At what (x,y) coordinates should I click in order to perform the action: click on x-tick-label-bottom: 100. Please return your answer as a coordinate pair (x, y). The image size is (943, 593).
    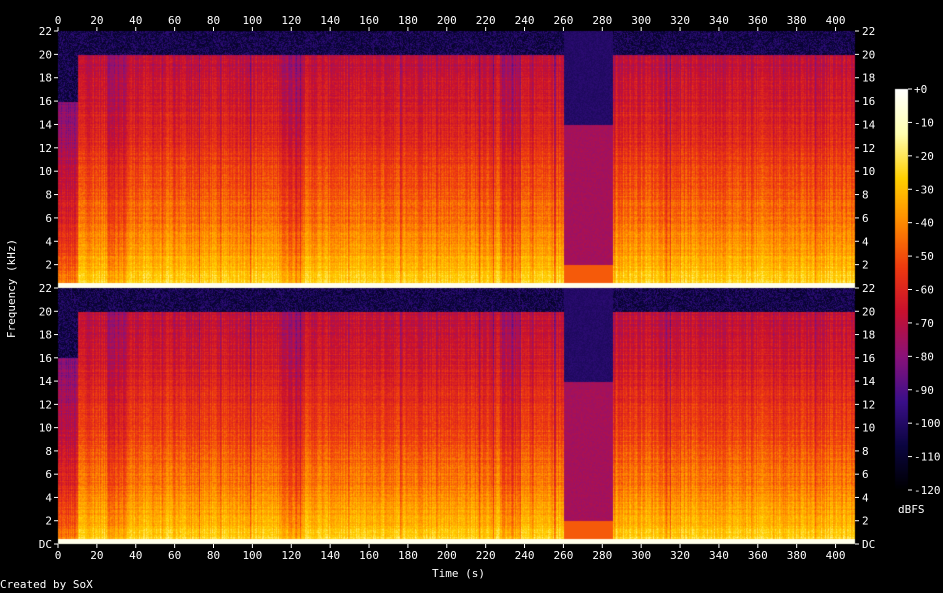
    Looking at the image, I should click on (252, 555).